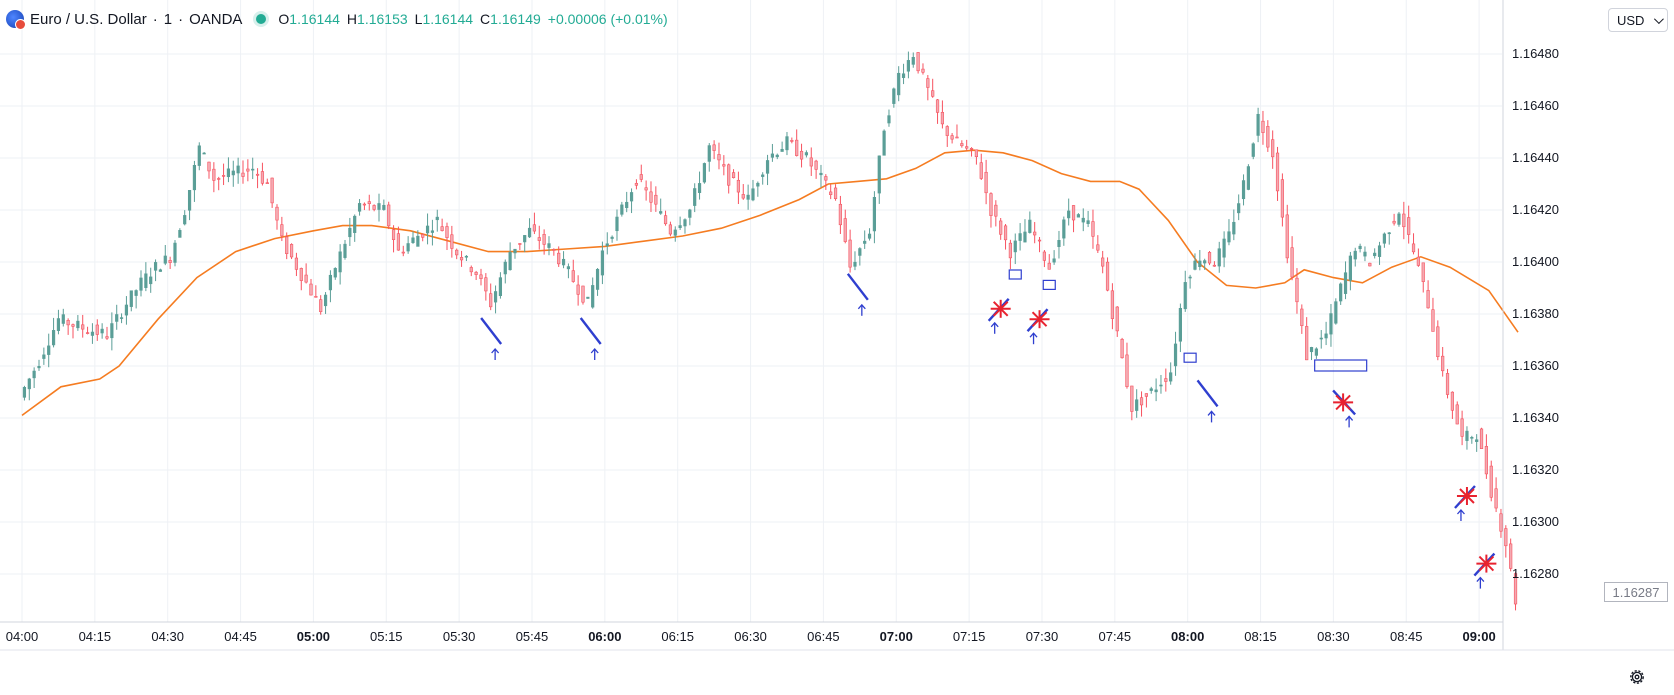 This screenshot has height=695, width=1674. What do you see at coordinates (88, 19) in the screenshot?
I see `symbol-name: Euro / U.S. Dollar` at bounding box center [88, 19].